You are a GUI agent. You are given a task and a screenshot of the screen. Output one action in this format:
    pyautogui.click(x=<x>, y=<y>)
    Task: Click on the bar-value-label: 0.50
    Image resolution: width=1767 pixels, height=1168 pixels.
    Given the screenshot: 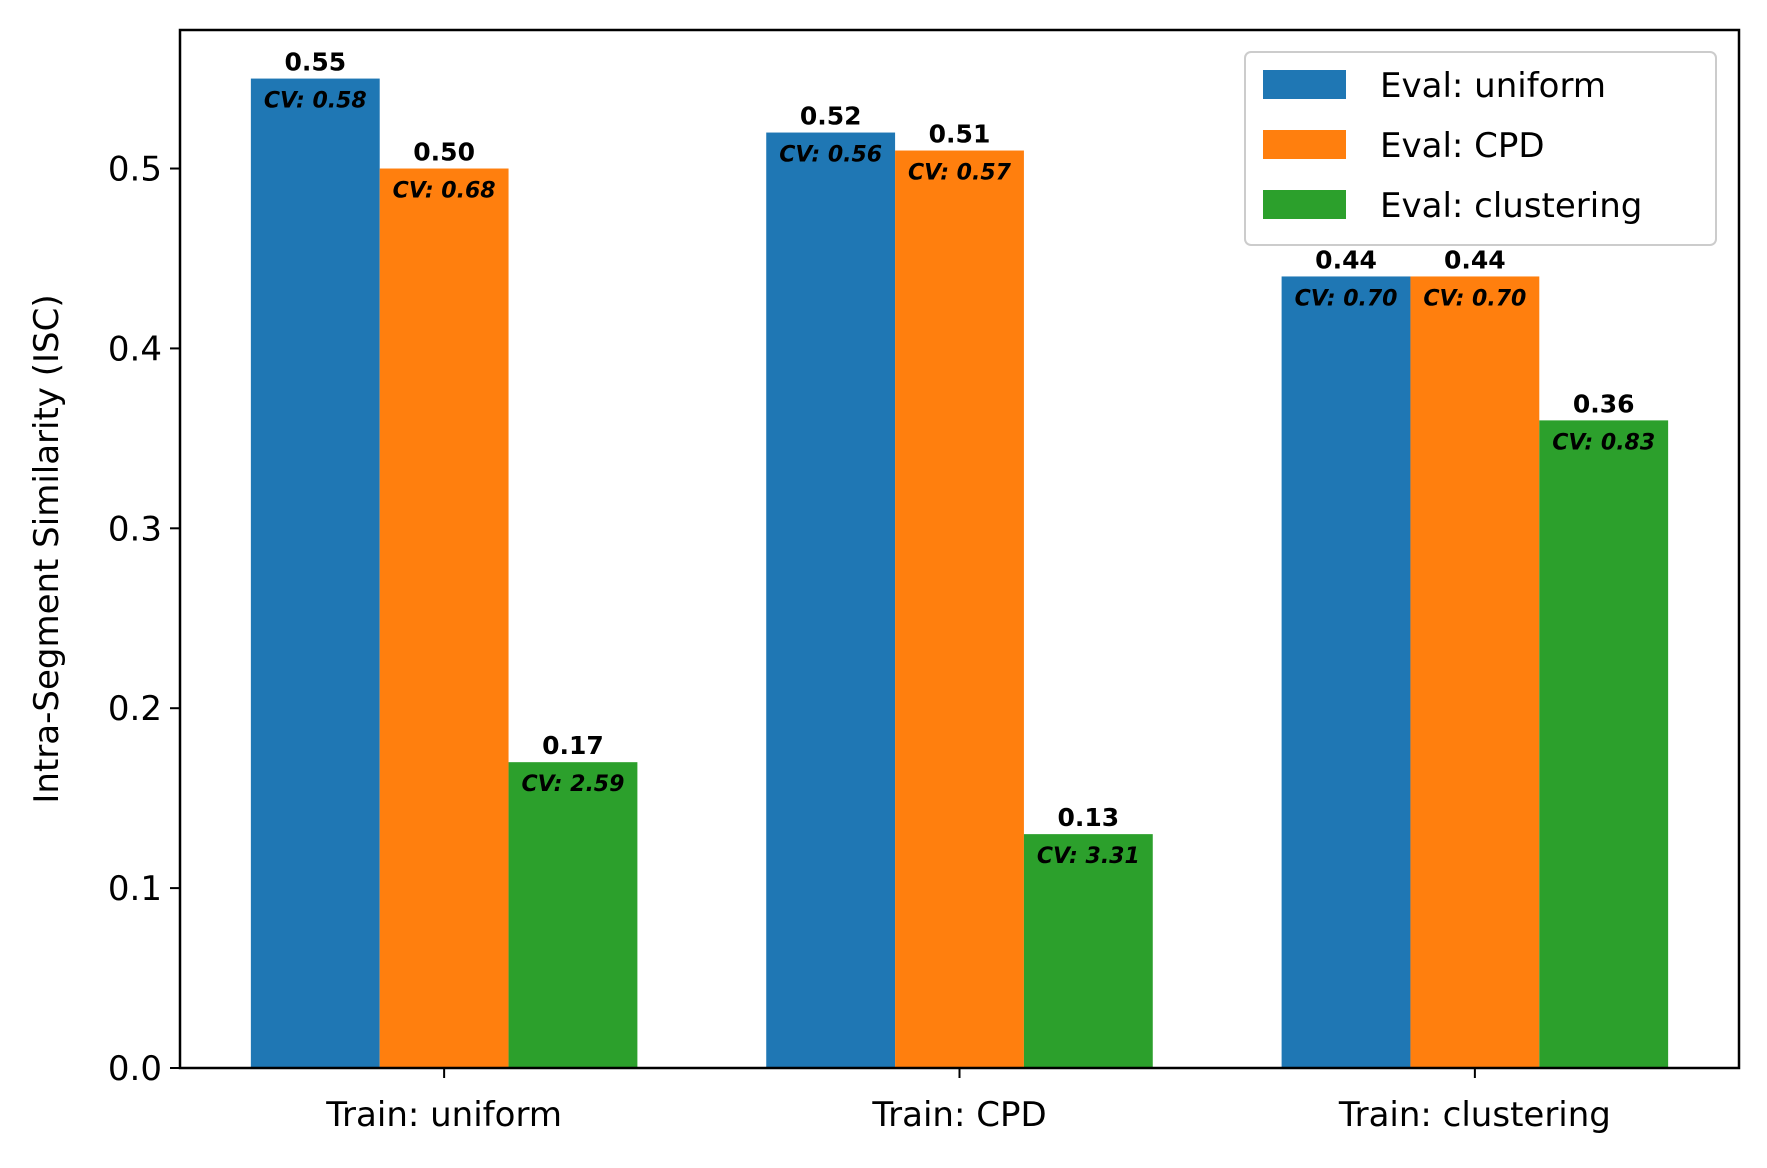 What is the action you would take?
    pyautogui.click(x=444, y=152)
    